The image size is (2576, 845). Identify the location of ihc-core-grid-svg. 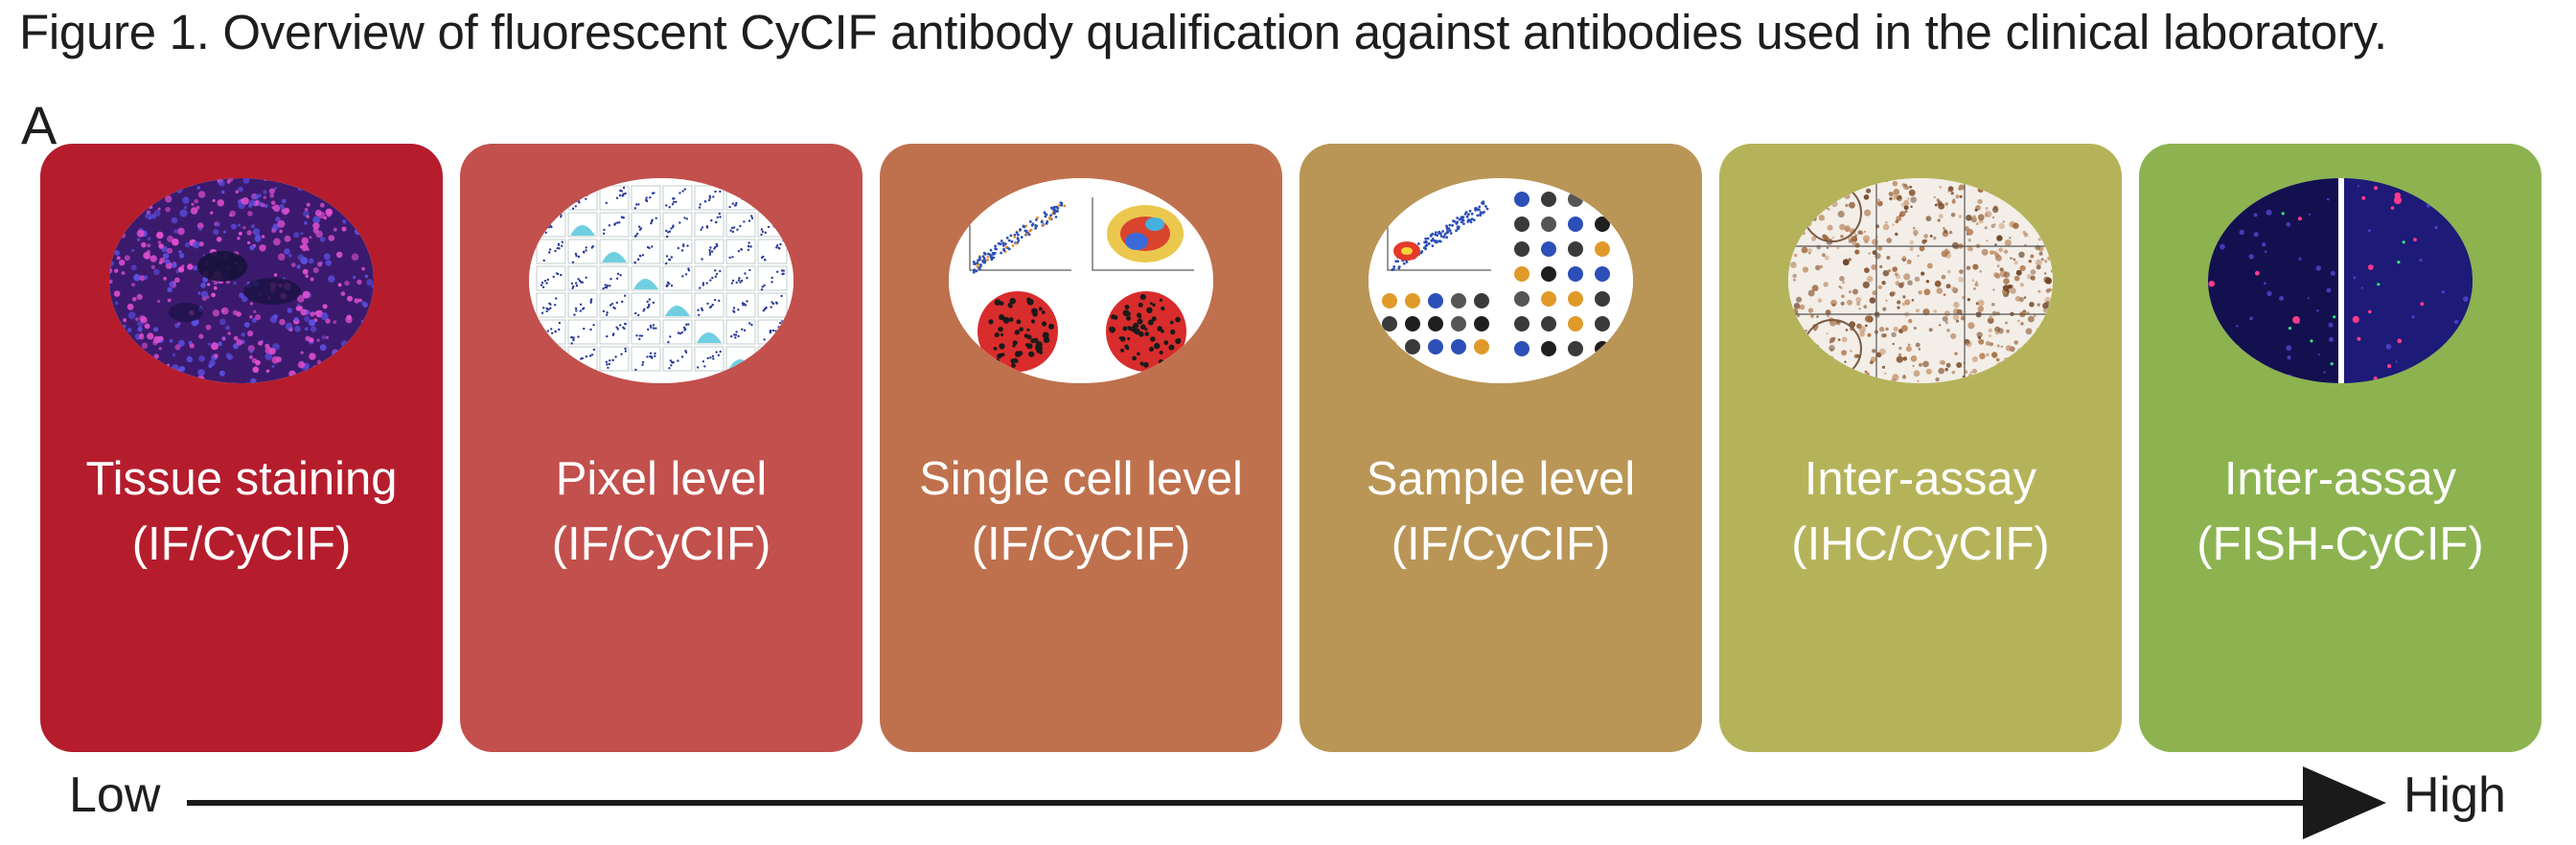
(1920, 280).